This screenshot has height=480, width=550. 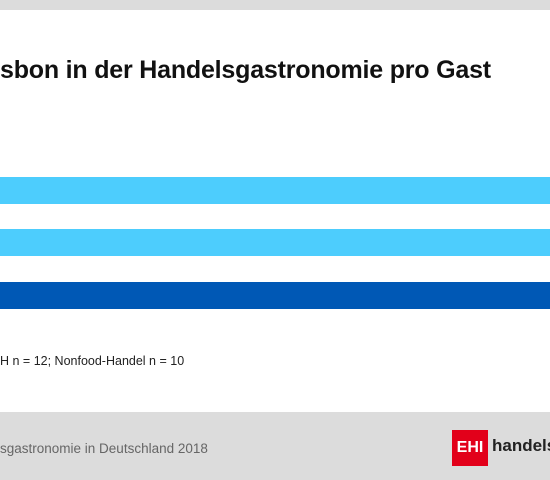 I want to click on top-band, so click(x=275, y=5).